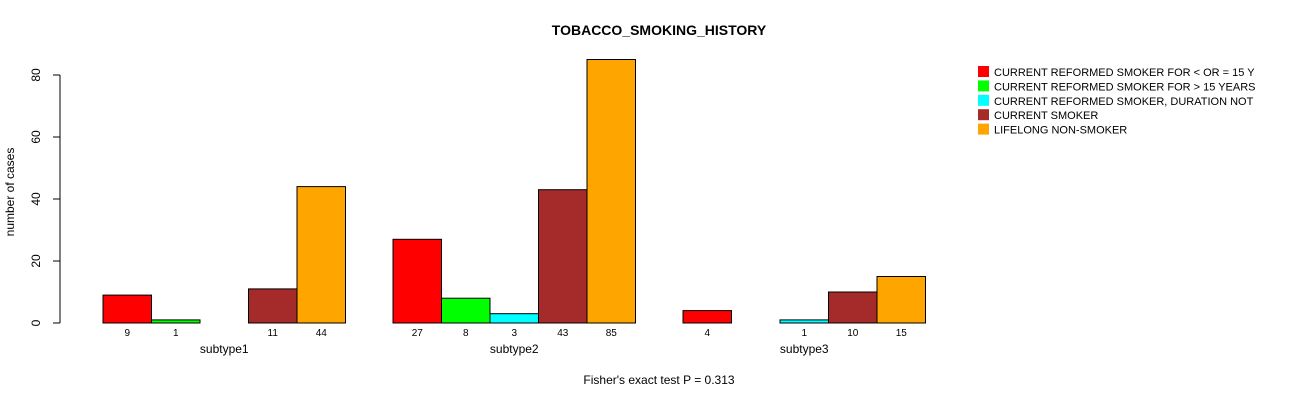 This screenshot has height=400, width=1290. I want to click on category-label: subtype3, so click(804, 349).